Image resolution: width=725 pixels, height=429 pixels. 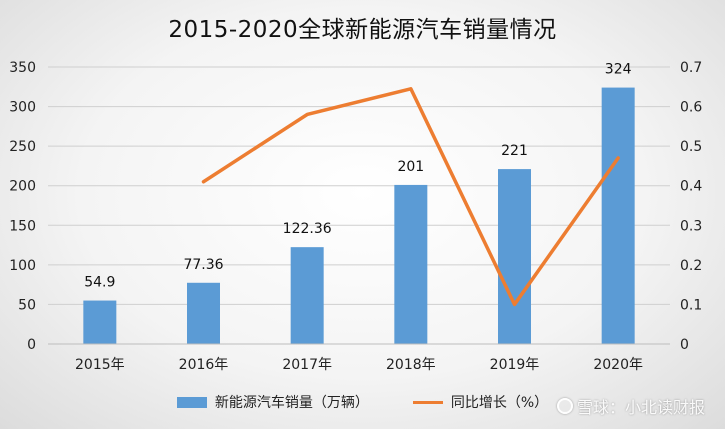 I want to click on legend-item-sales: 新能源汽车销量（万辆）, so click(x=272, y=402).